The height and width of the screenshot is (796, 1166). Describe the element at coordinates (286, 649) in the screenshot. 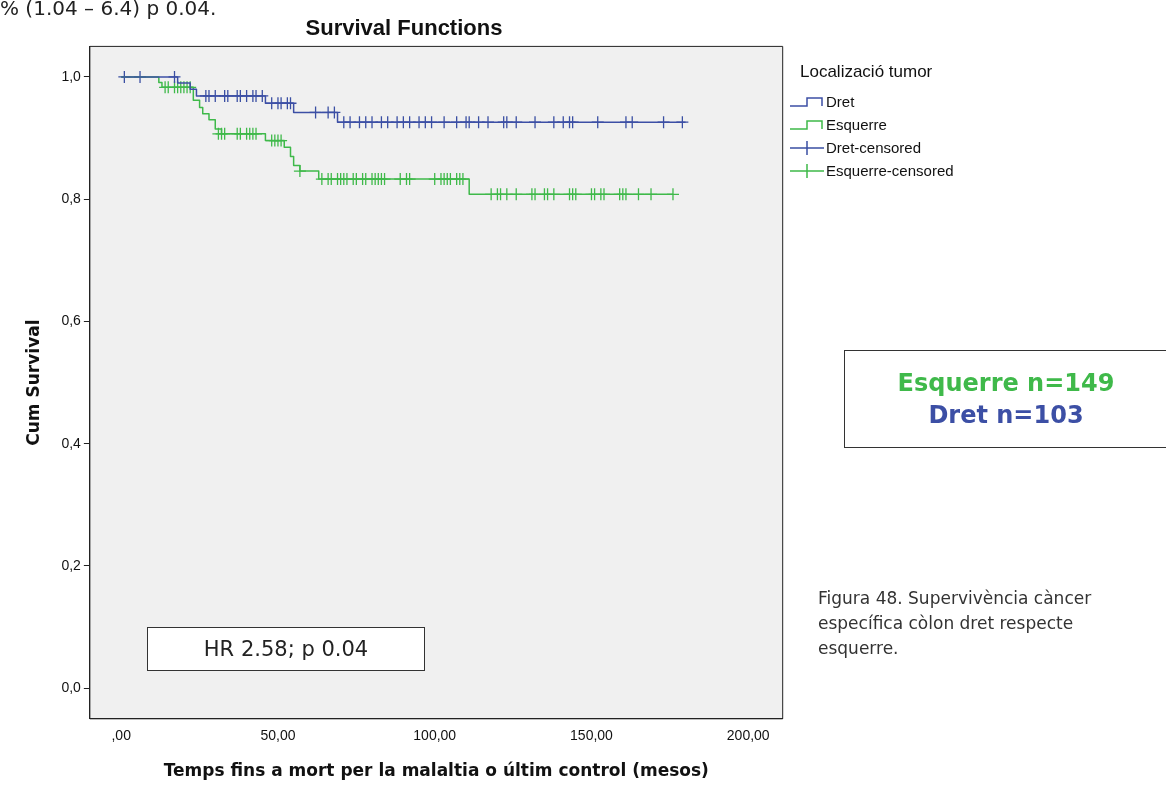

I see `note-box: HR 2.58; p 0.04` at that location.